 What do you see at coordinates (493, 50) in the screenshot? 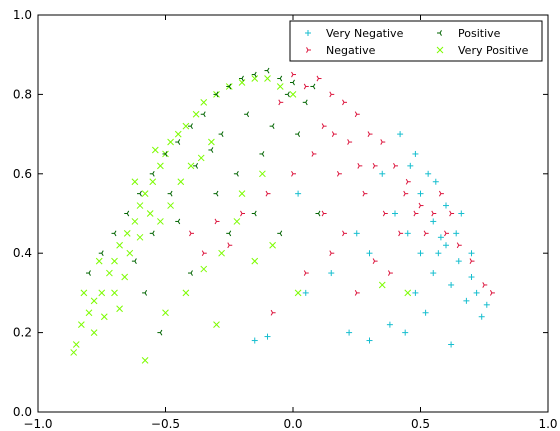
I see `legend-label: Very Positive` at bounding box center [493, 50].